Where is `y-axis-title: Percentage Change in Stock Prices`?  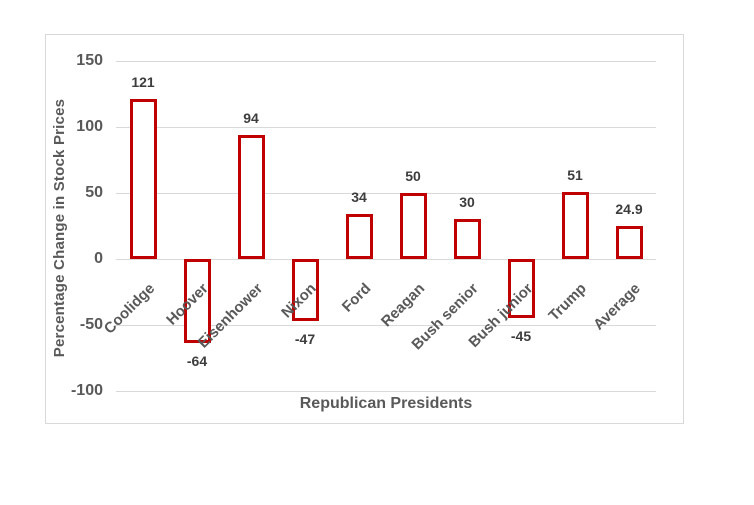
y-axis-title: Percentage Change in Stock Prices is located at coordinates (59, 228).